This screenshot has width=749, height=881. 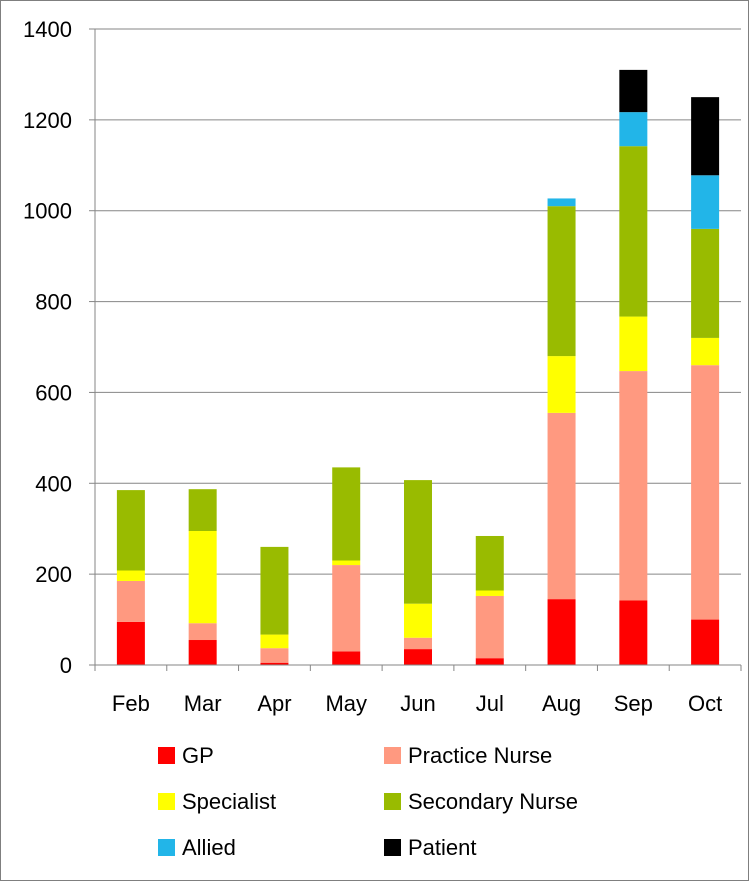 What do you see at coordinates (346, 703) in the screenshot?
I see `x-tick-label: May` at bounding box center [346, 703].